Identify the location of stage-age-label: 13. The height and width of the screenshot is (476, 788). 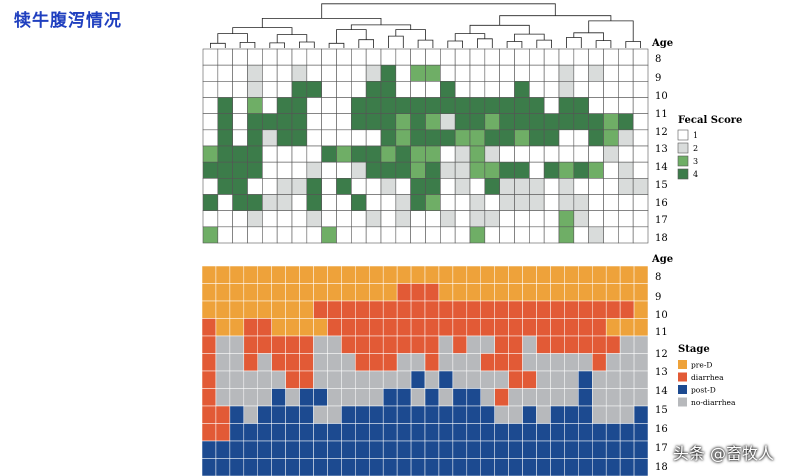
(661, 372).